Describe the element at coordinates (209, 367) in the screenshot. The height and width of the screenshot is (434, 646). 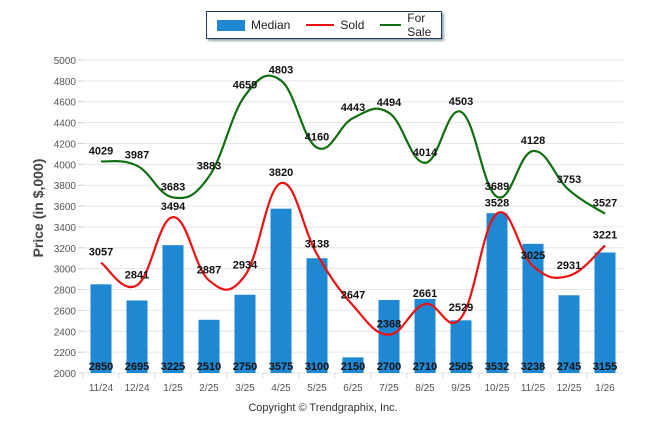
I see `median-label: 2510` at that location.